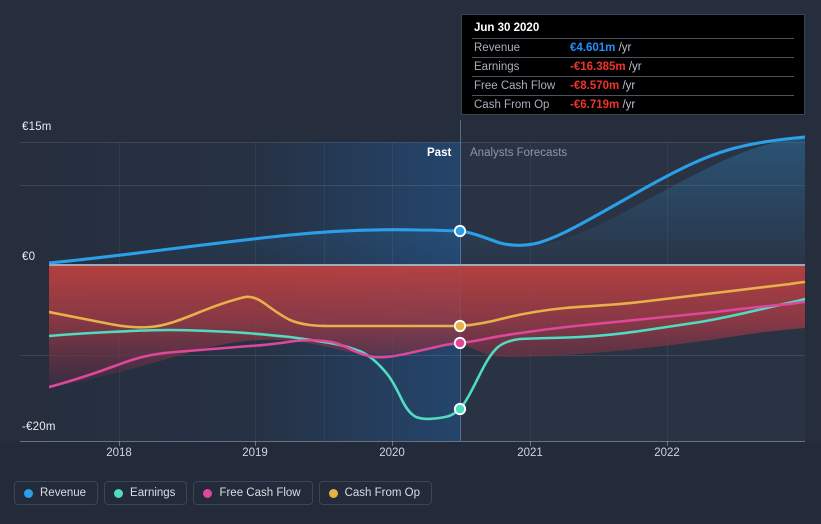  I want to click on tooltip-unit-free-cash-flow: /yr, so click(629, 86).